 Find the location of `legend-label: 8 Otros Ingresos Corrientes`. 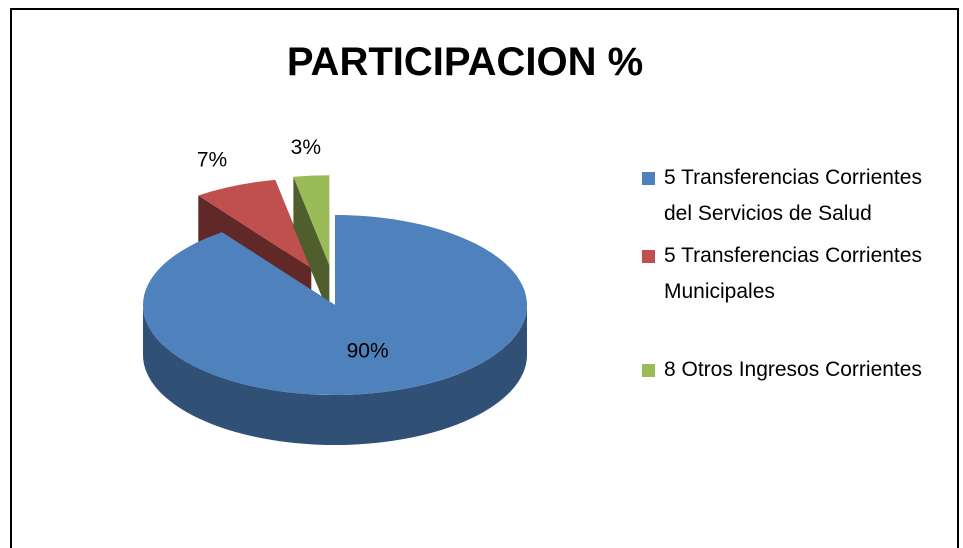

legend-label: 8 Otros Ingresos Corrientes is located at coordinates (793, 369).